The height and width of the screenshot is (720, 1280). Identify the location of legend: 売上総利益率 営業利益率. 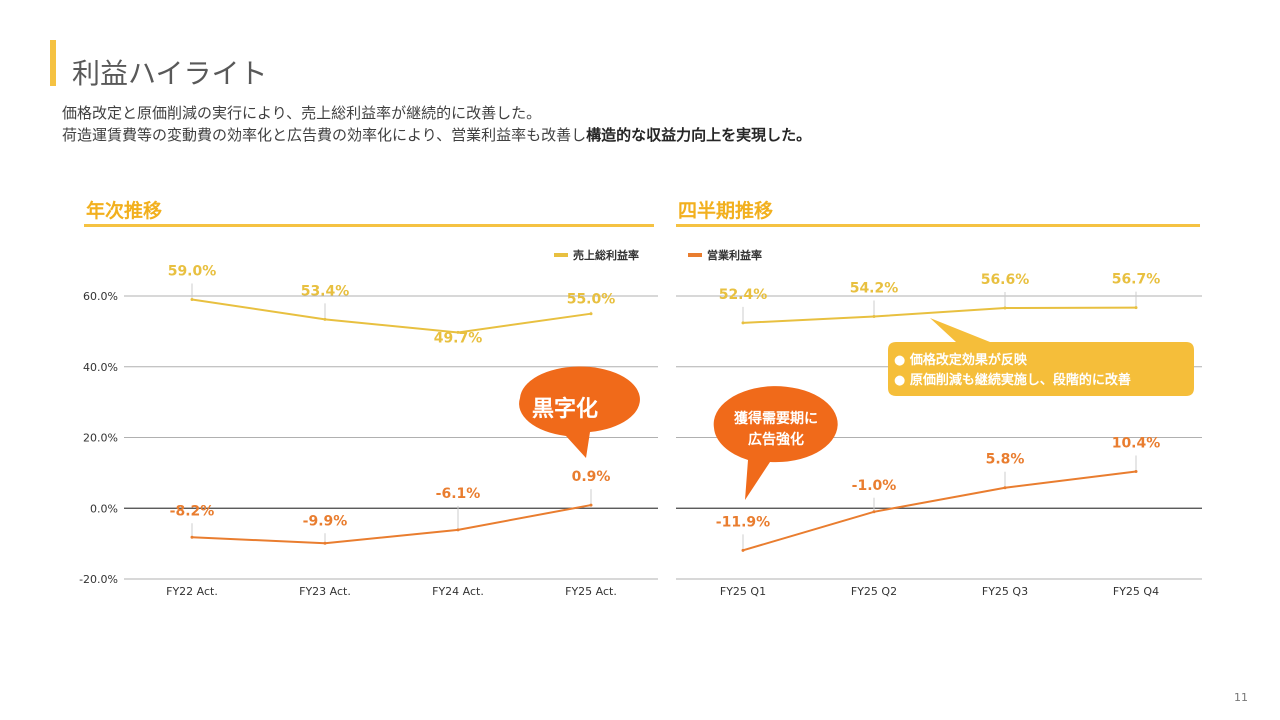
(658, 255).